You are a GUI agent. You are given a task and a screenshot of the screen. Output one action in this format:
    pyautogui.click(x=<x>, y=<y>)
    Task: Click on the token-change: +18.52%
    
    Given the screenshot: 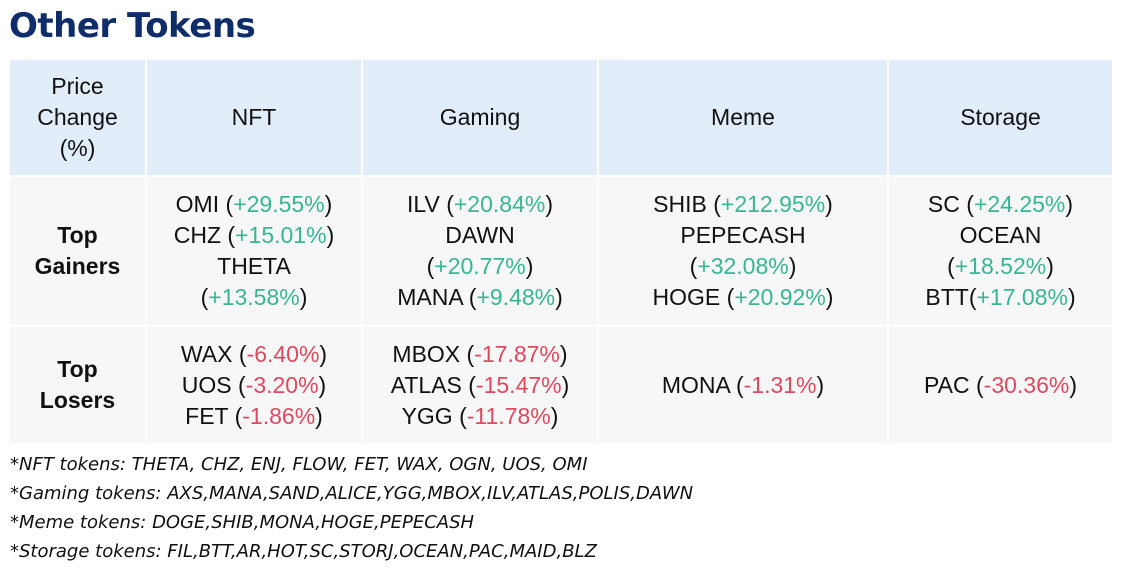 What is the action you would take?
    pyautogui.click(x=1000, y=266)
    